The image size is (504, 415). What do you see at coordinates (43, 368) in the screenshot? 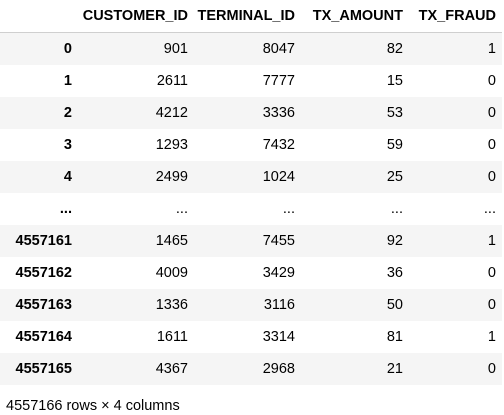
I see `row-index: 4557165` at bounding box center [43, 368].